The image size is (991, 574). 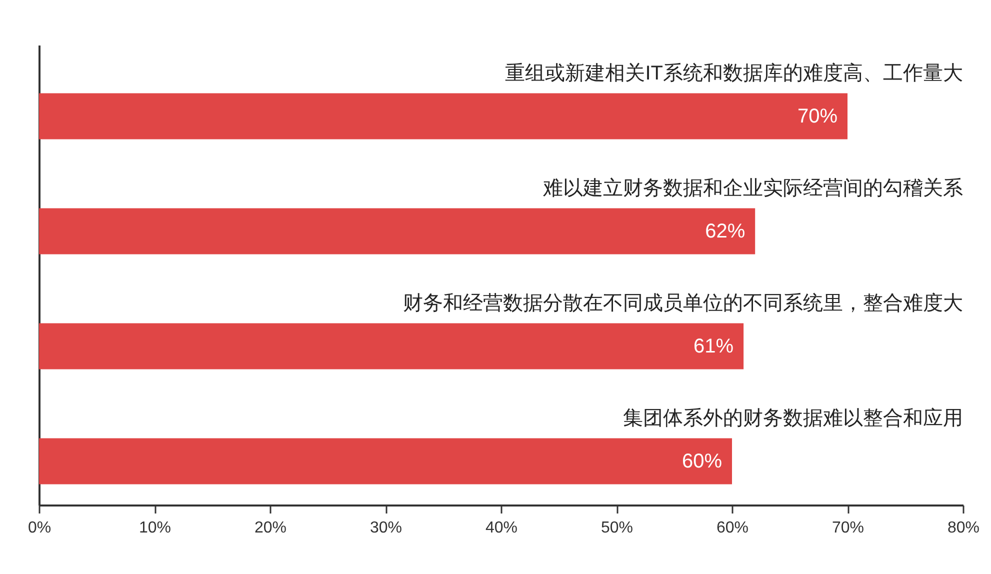 What do you see at coordinates (848, 528) in the screenshot?
I see `x-tick-label: 70%` at bounding box center [848, 528].